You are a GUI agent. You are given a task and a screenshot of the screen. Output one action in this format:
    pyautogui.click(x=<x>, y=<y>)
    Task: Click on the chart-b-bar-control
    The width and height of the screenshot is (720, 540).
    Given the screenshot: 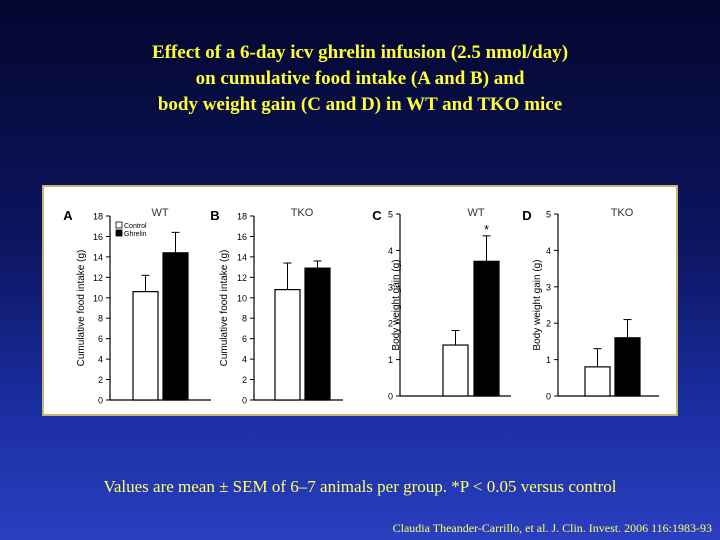 What is the action you would take?
    pyautogui.click(x=287, y=344)
    